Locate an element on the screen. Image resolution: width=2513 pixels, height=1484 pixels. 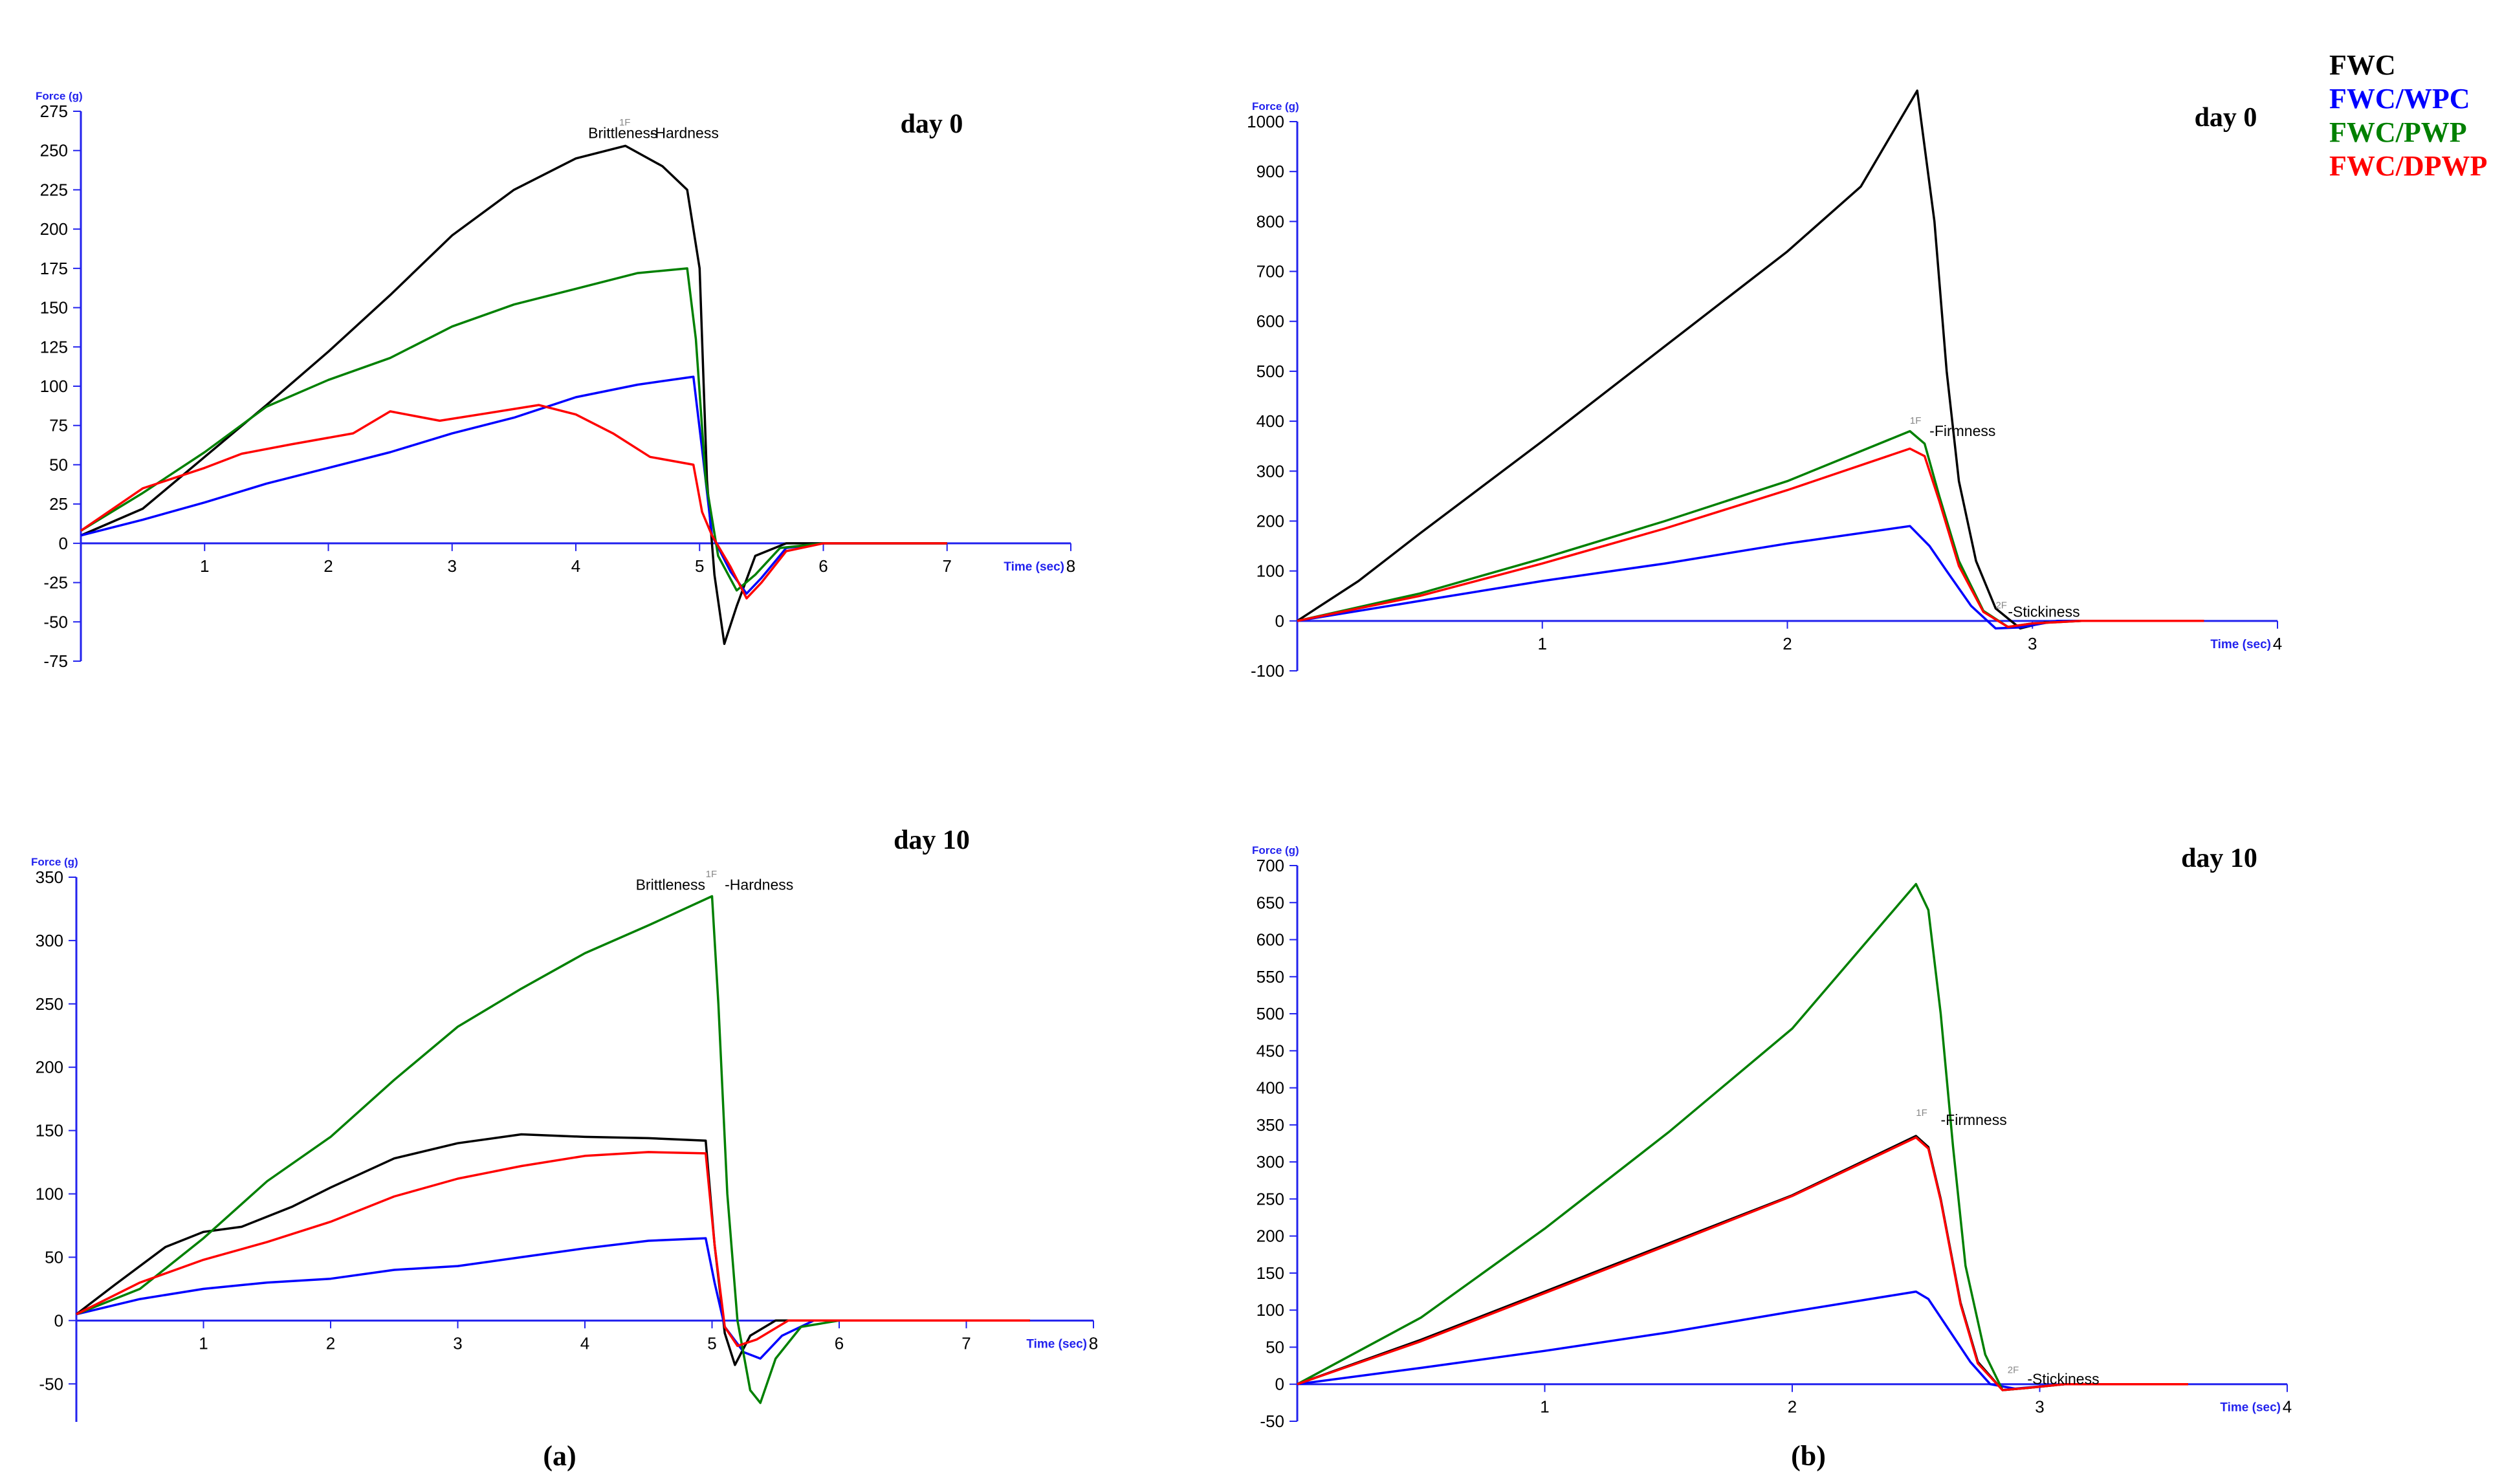
series-line-fwc is located at coordinates (513, 395).